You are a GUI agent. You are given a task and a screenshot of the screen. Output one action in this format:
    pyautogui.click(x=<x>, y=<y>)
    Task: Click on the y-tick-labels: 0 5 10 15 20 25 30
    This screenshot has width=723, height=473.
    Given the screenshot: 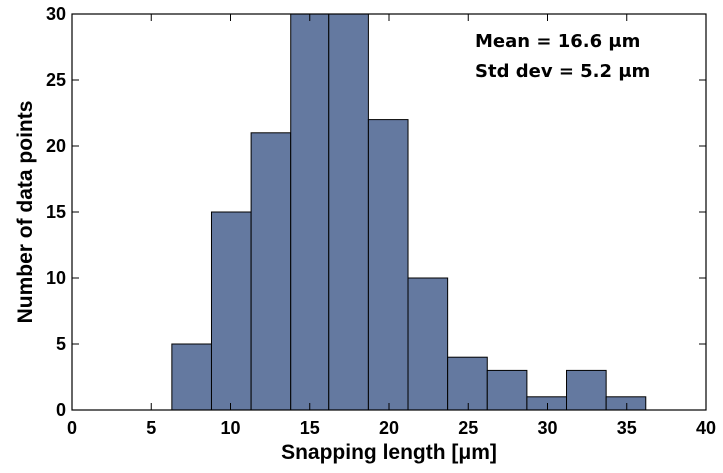 What is the action you would take?
    pyautogui.click(x=56, y=212)
    